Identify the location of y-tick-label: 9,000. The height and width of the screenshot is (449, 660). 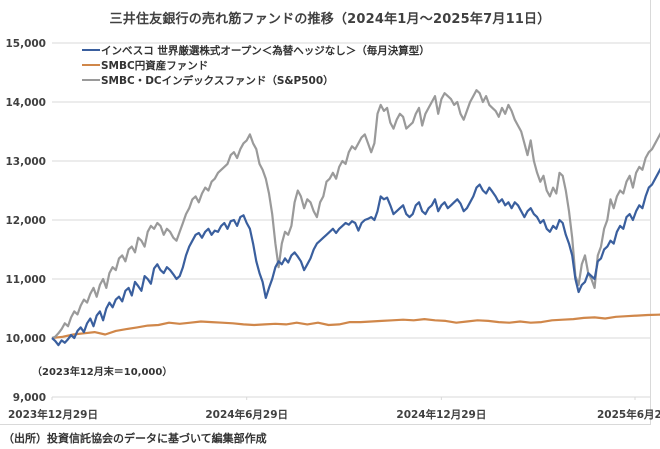
(29, 398).